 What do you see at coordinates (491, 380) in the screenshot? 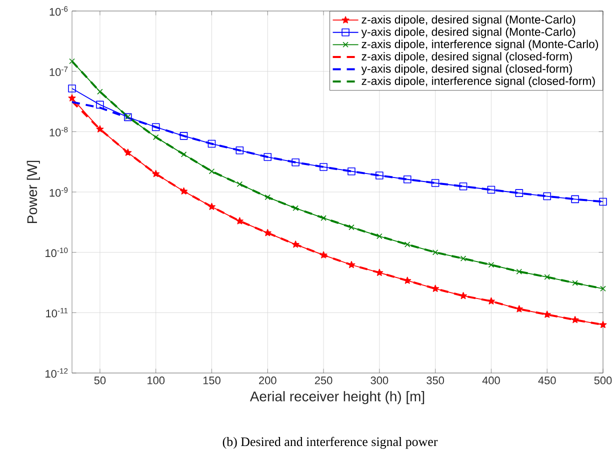
I see `x-tick-label: 400` at bounding box center [491, 380].